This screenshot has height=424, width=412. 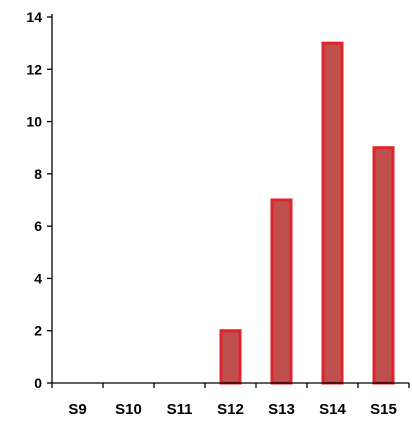 I want to click on bar-s12, so click(x=230, y=357).